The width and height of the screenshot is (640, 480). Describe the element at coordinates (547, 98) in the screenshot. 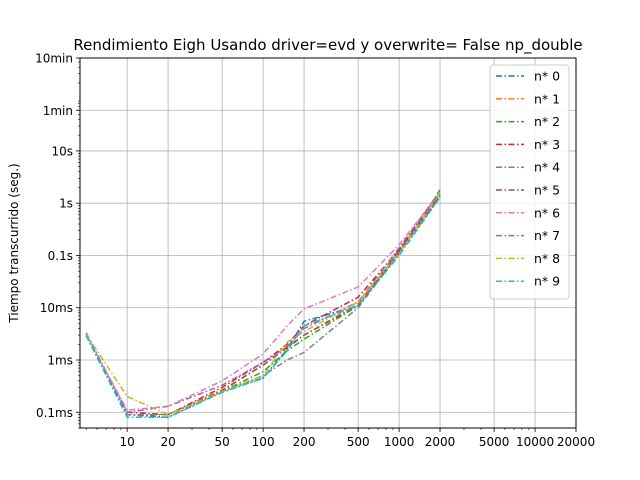

I see `legend-label: n* 1` at that location.